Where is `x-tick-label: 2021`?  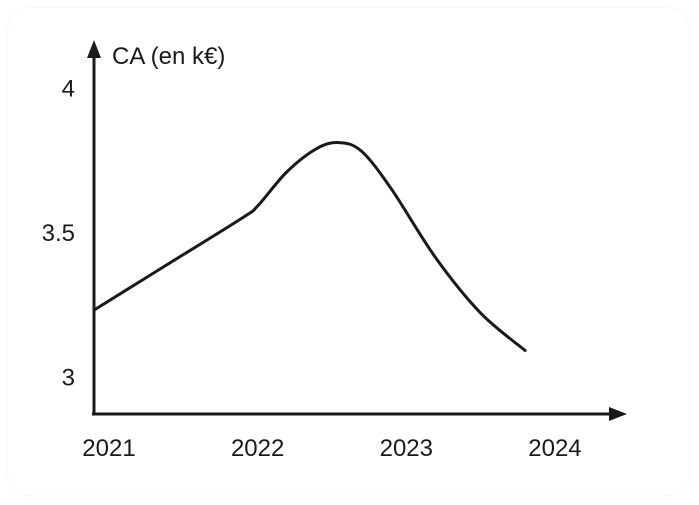 x-tick-label: 2021 is located at coordinates (108, 448).